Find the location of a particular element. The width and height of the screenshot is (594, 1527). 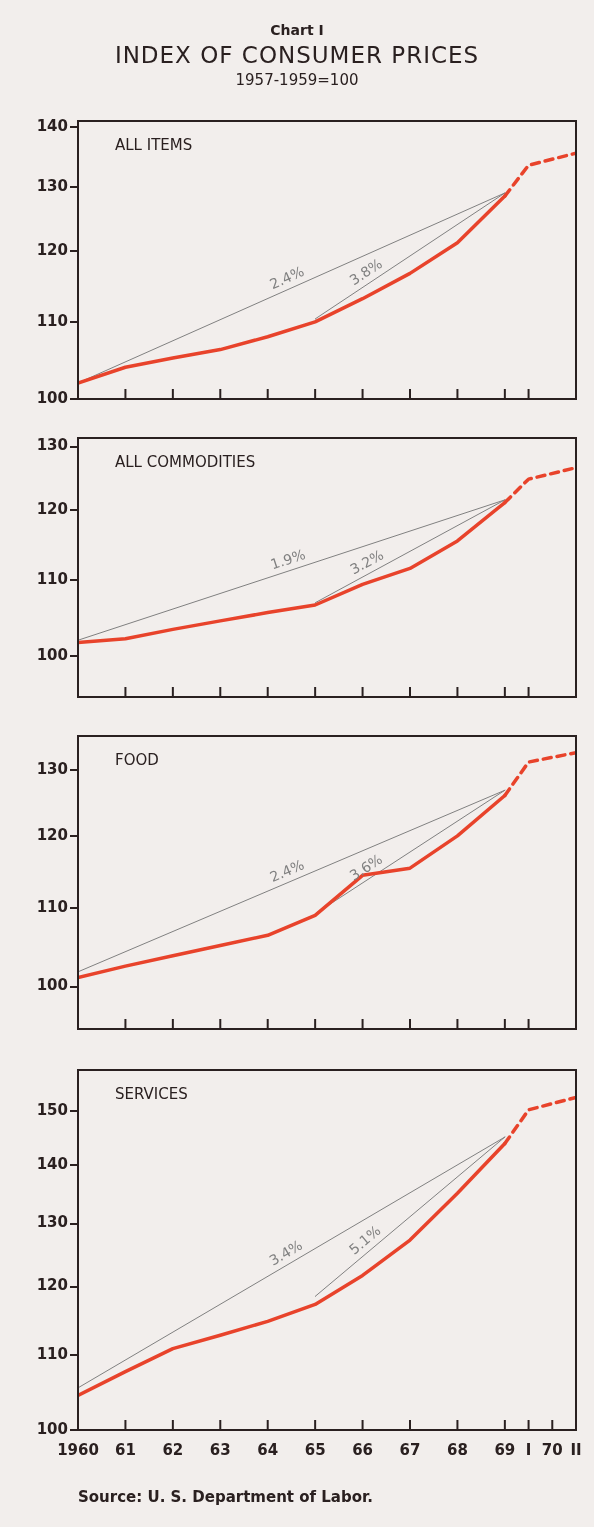

x-tick-label: 61 is located at coordinates (125, 1449).